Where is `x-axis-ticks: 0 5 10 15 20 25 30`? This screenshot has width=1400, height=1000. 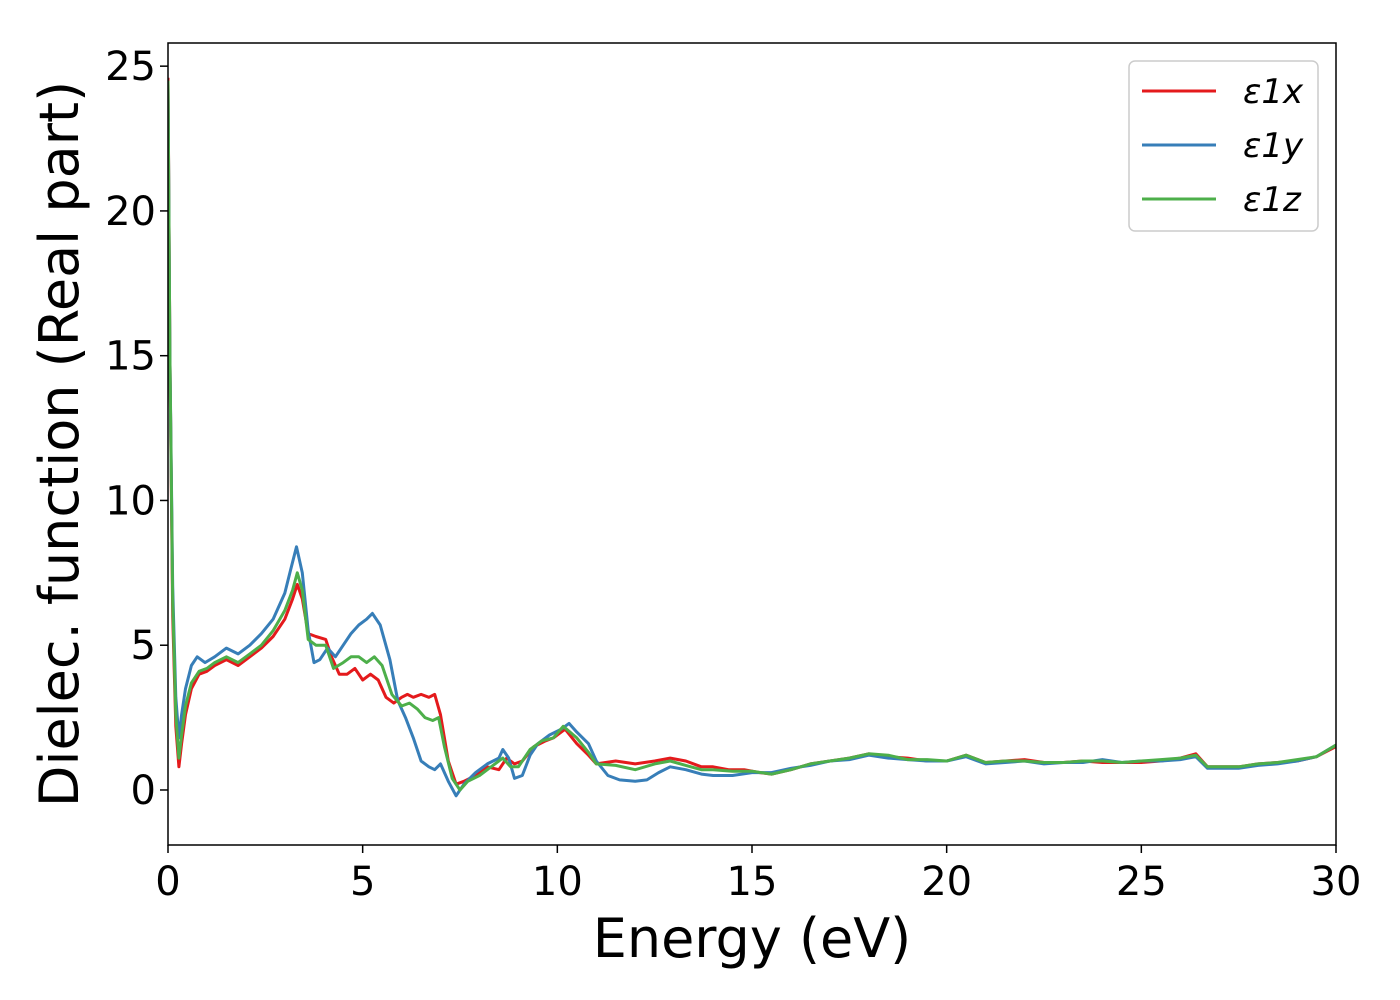
x-axis-ticks: 0 5 10 15 20 25 30 is located at coordinates (758, 875).